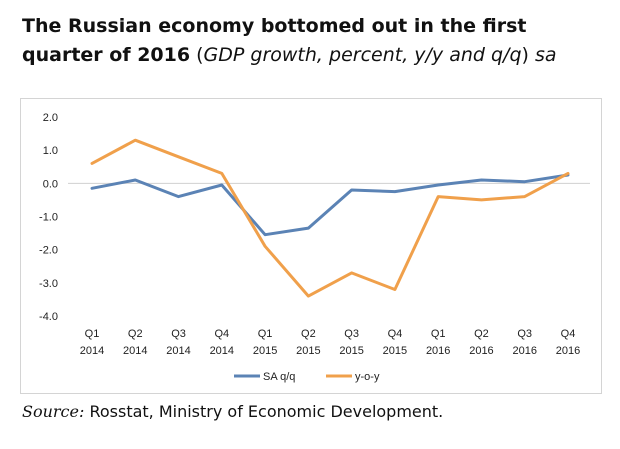 This screenshot has height=449, width=620. I want to click on y-tick-label: -2.0, so click(48, 251).